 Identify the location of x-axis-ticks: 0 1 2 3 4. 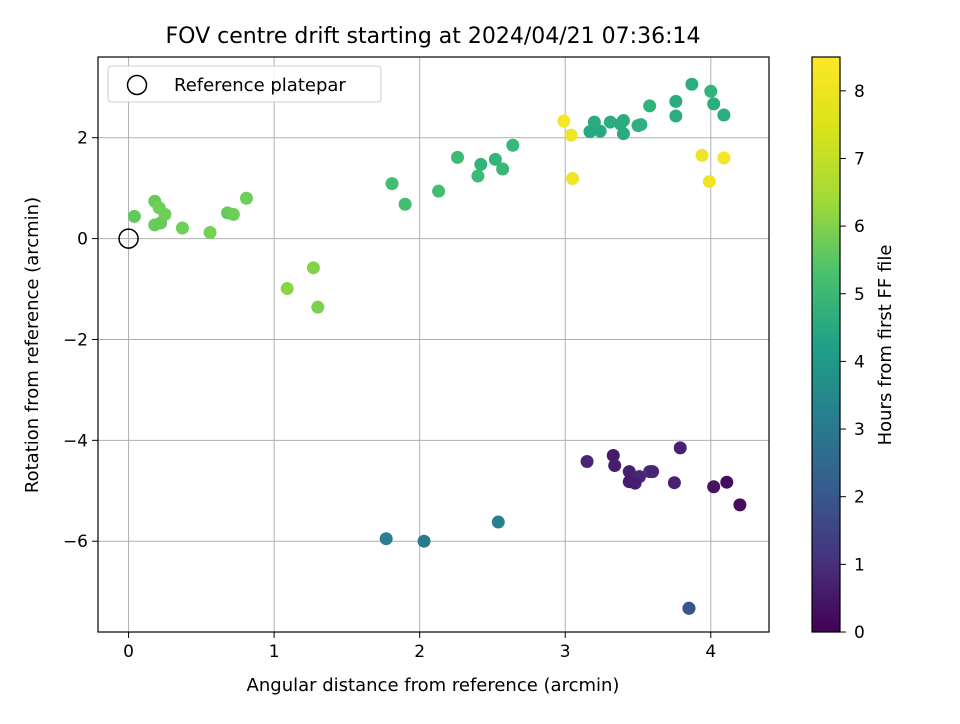
(419, 647).